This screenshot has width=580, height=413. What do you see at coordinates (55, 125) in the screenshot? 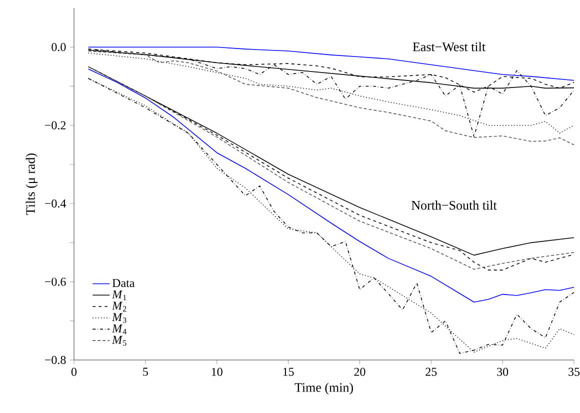
I see `y-tick-label: −0.2` at bounding box center [55, 125].